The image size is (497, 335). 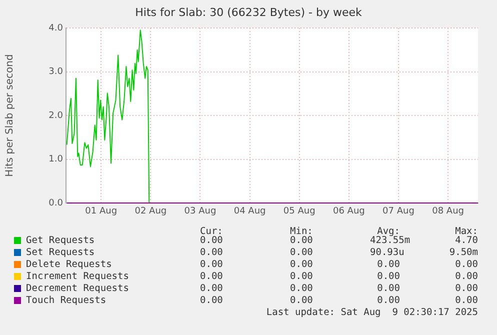 I want to click on text: 423.55m, so click(x=390, y=240).